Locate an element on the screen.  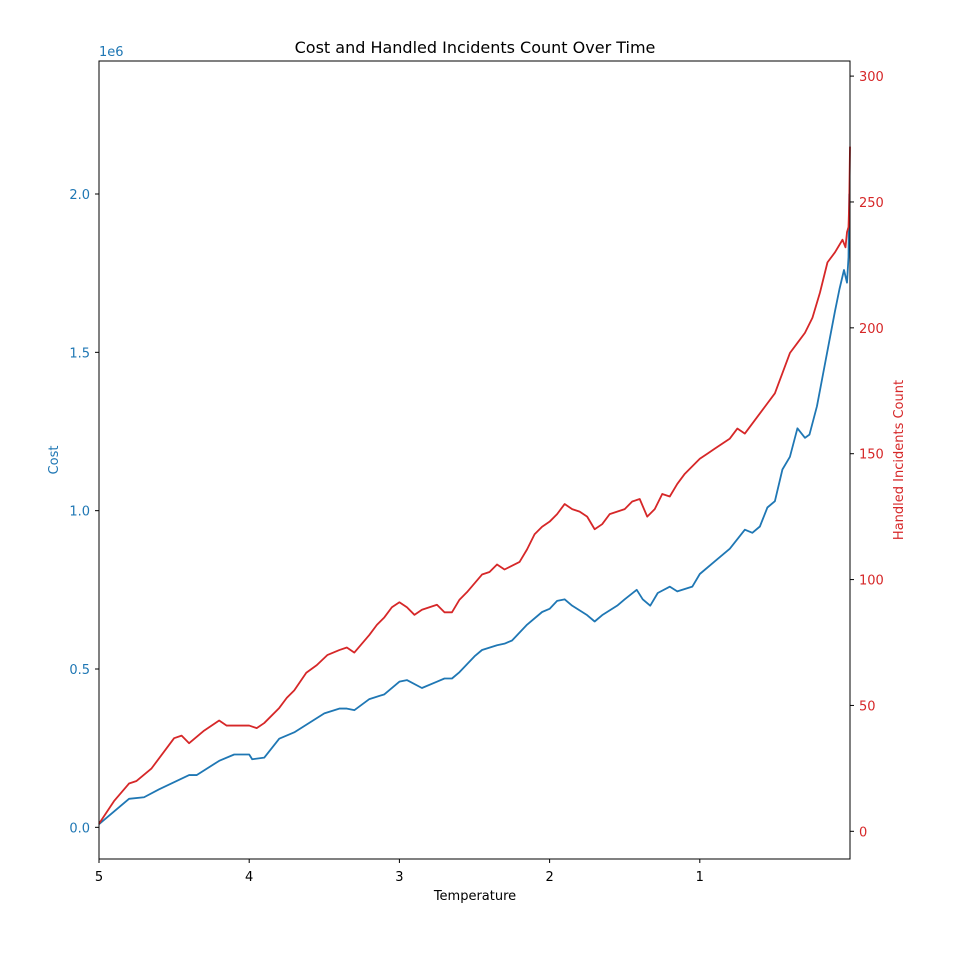
y-axis-left-offset-text: 1e6 is located at coordinates (111, 52).